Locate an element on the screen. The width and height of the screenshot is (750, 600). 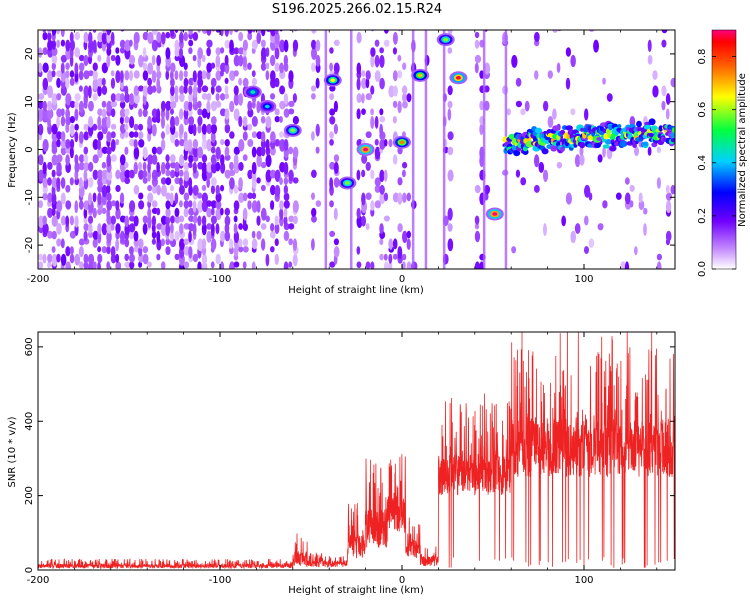
colorbar-tick-label: 0.8 is located at coordinates (702, 57).